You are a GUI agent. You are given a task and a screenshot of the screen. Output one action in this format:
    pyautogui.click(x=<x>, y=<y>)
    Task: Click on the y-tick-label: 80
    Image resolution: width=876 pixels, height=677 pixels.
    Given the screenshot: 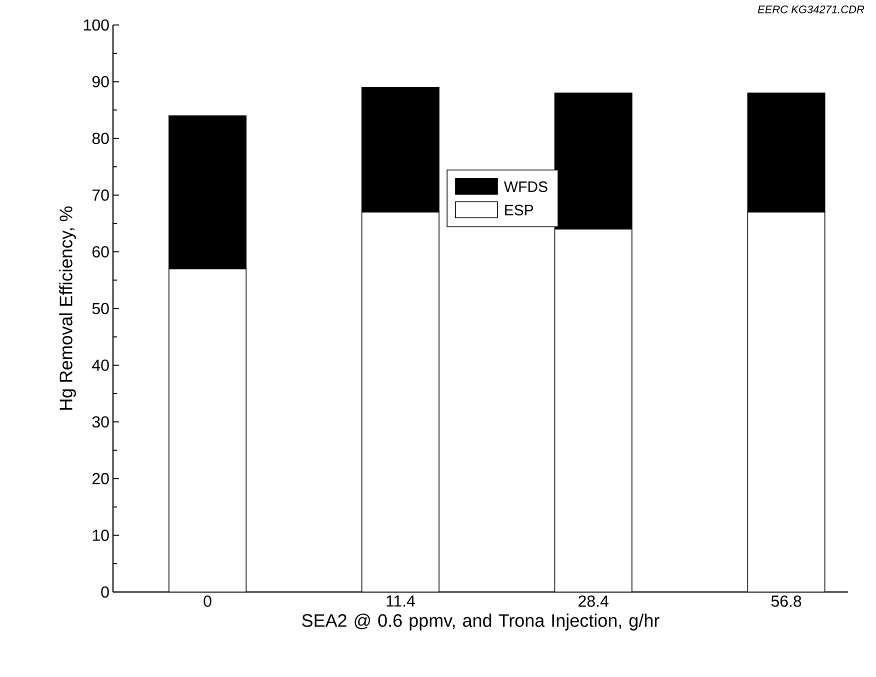 What is the action you would take?
    pyautogui.click(x=100, y=138)
    